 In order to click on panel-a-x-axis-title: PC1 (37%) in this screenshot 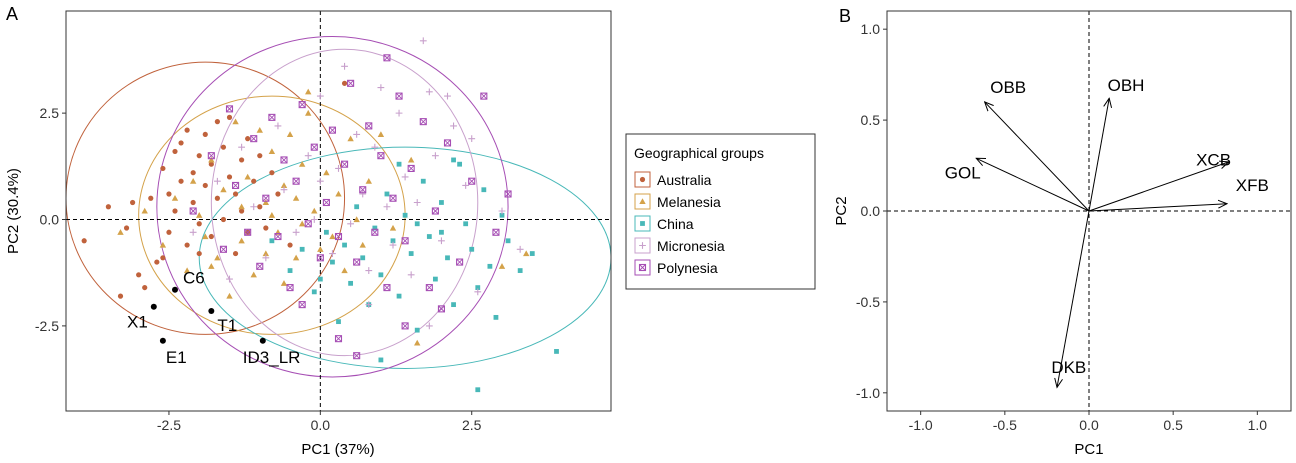, I will do `click(337, 449)`.